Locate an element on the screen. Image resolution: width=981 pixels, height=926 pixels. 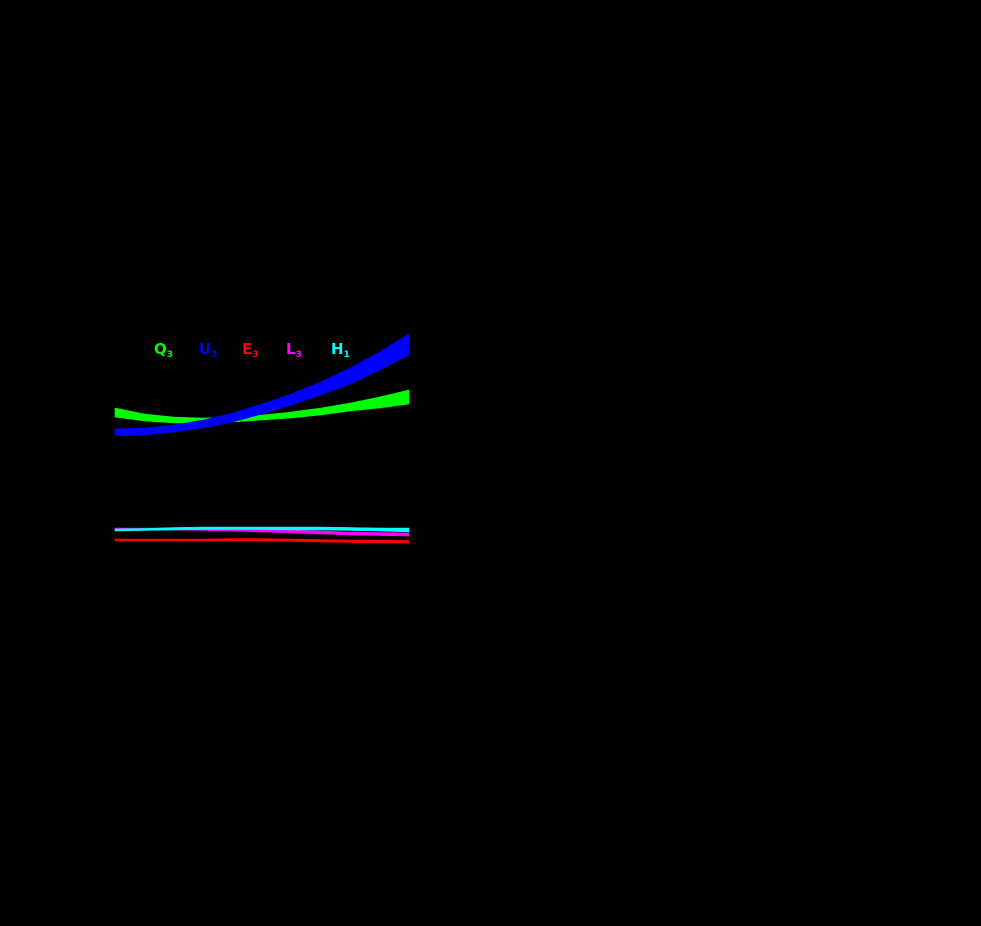
legend-label-base: Q is located at coordinates (160, 349).